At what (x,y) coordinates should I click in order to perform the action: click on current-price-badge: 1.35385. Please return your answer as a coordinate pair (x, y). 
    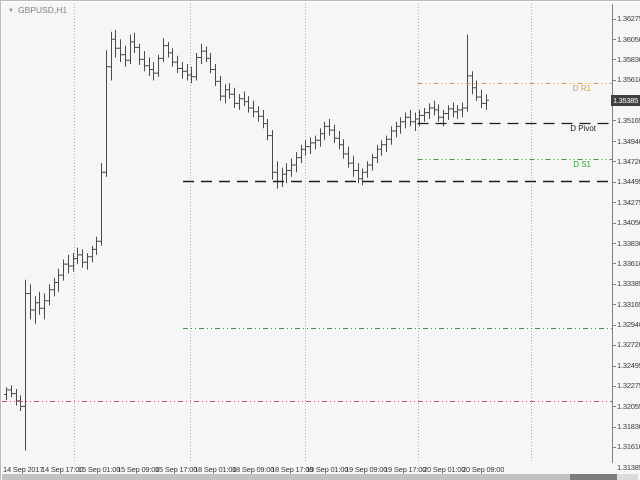
    Looking at the image, I should click on (625, 100).